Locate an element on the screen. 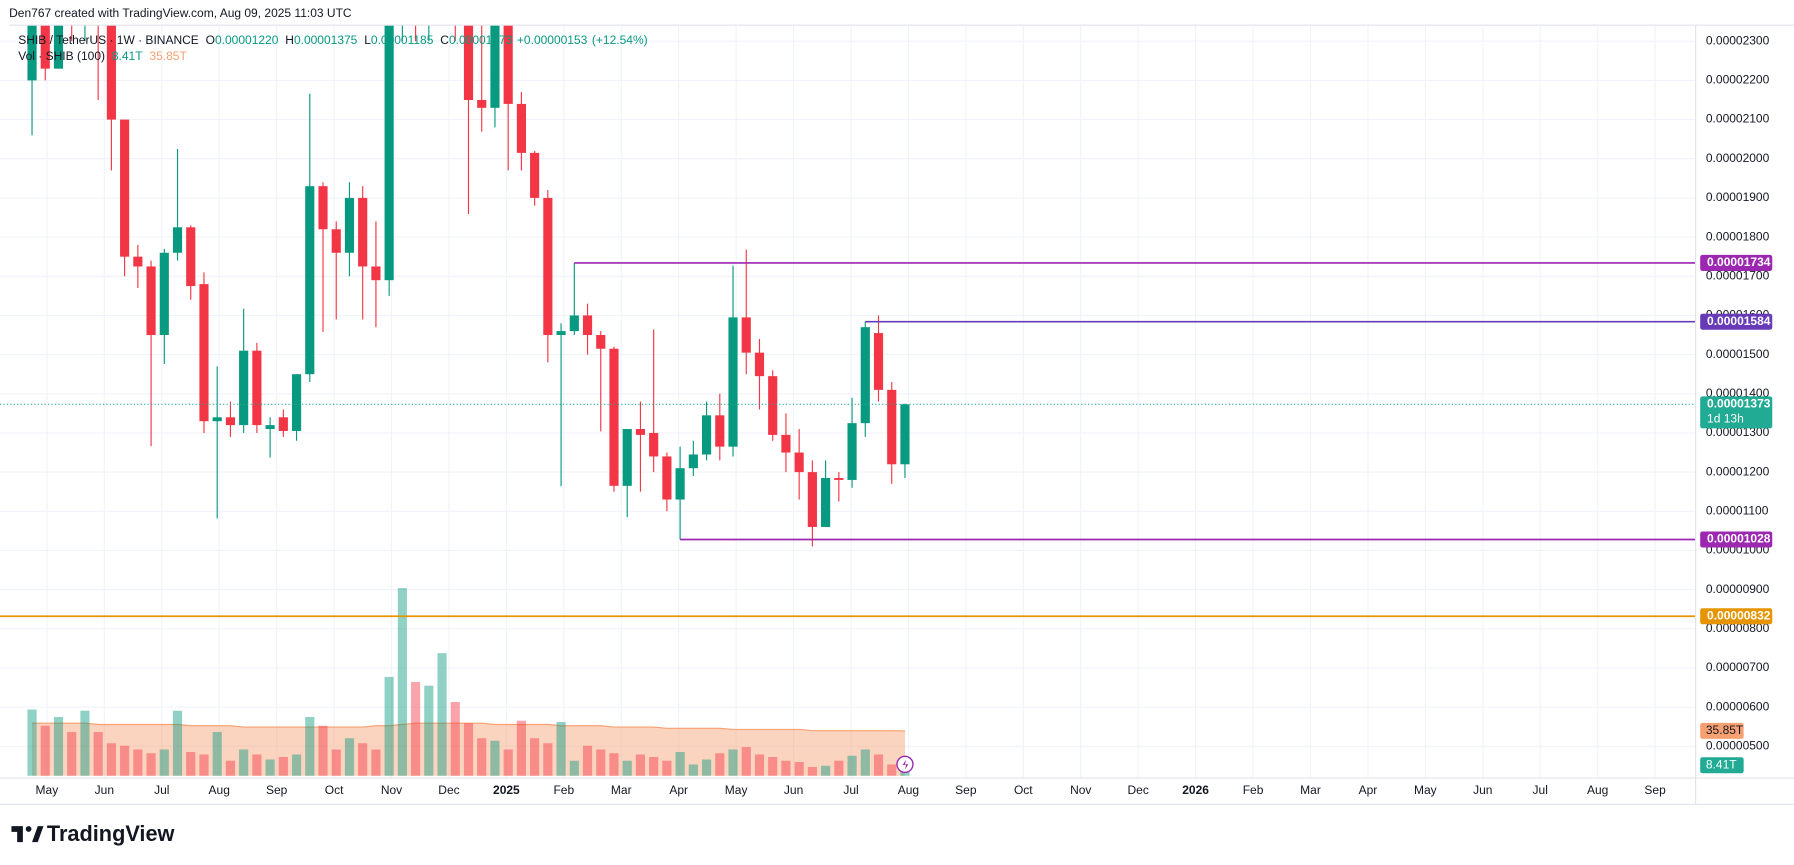  symbol-title: SHIB / TetherUS · 1W · BINANCE is located at coordinates (108, 40).